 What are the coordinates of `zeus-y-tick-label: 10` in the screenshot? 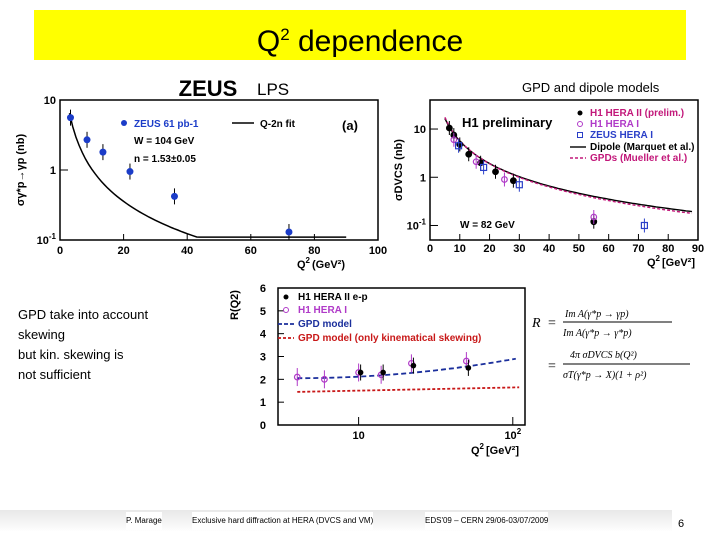 It's located at (50, 101).